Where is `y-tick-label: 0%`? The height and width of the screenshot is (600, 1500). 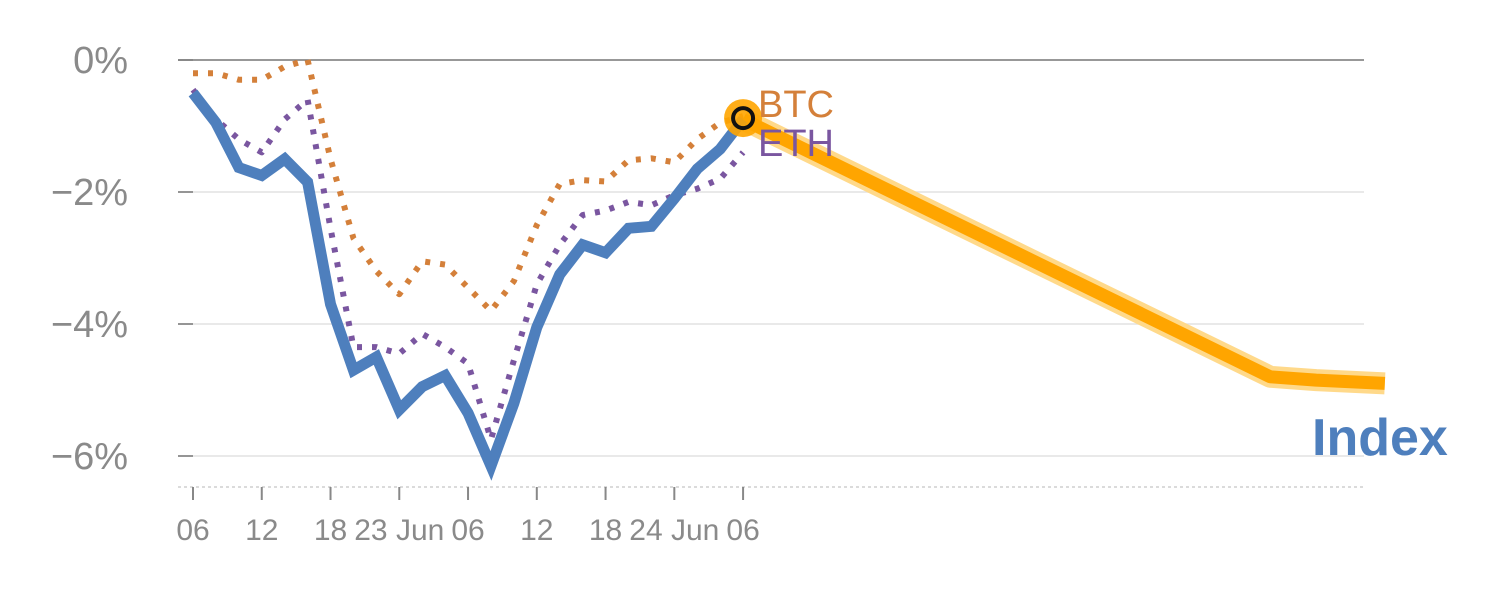
y-tick-label: 0% is located at coordinates (100, 61).